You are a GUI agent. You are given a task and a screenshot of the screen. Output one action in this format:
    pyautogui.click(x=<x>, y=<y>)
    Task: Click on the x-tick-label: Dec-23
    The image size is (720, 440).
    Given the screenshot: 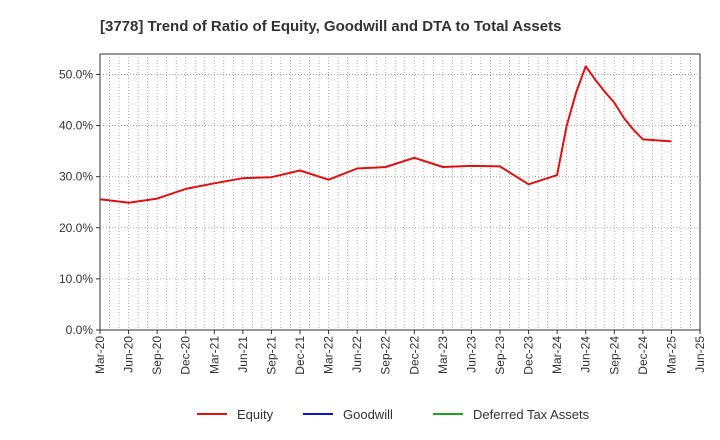 What is the action you would take?
    pyautogui.click(x=529, y=355)
    